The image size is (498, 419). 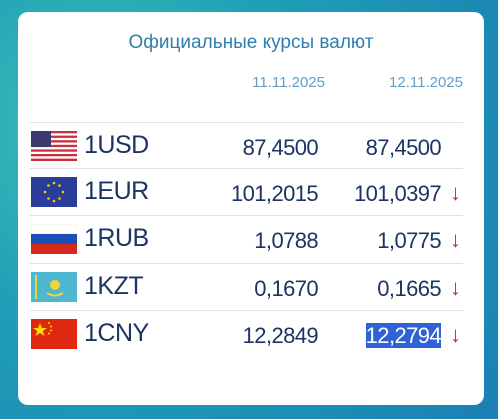 What do you see at coordinates (54, 334) in the screenshot?
I see `flag-china` at bounding box center [54, 334].